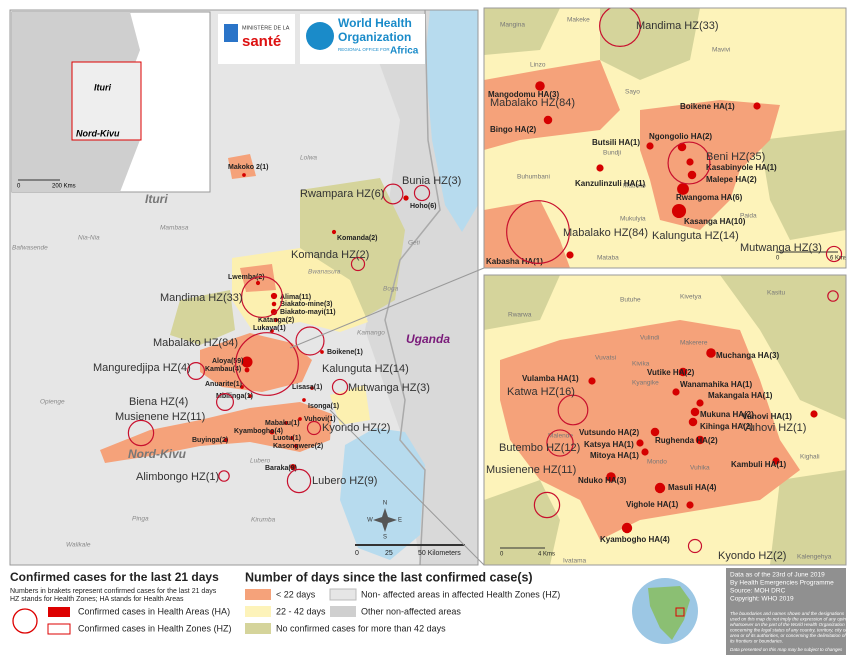 The image size is (850, 657). What do you see at coordinates (391, 289) in the screenshot?
I see `place-label: Boga` at bounding box center [391, 289].